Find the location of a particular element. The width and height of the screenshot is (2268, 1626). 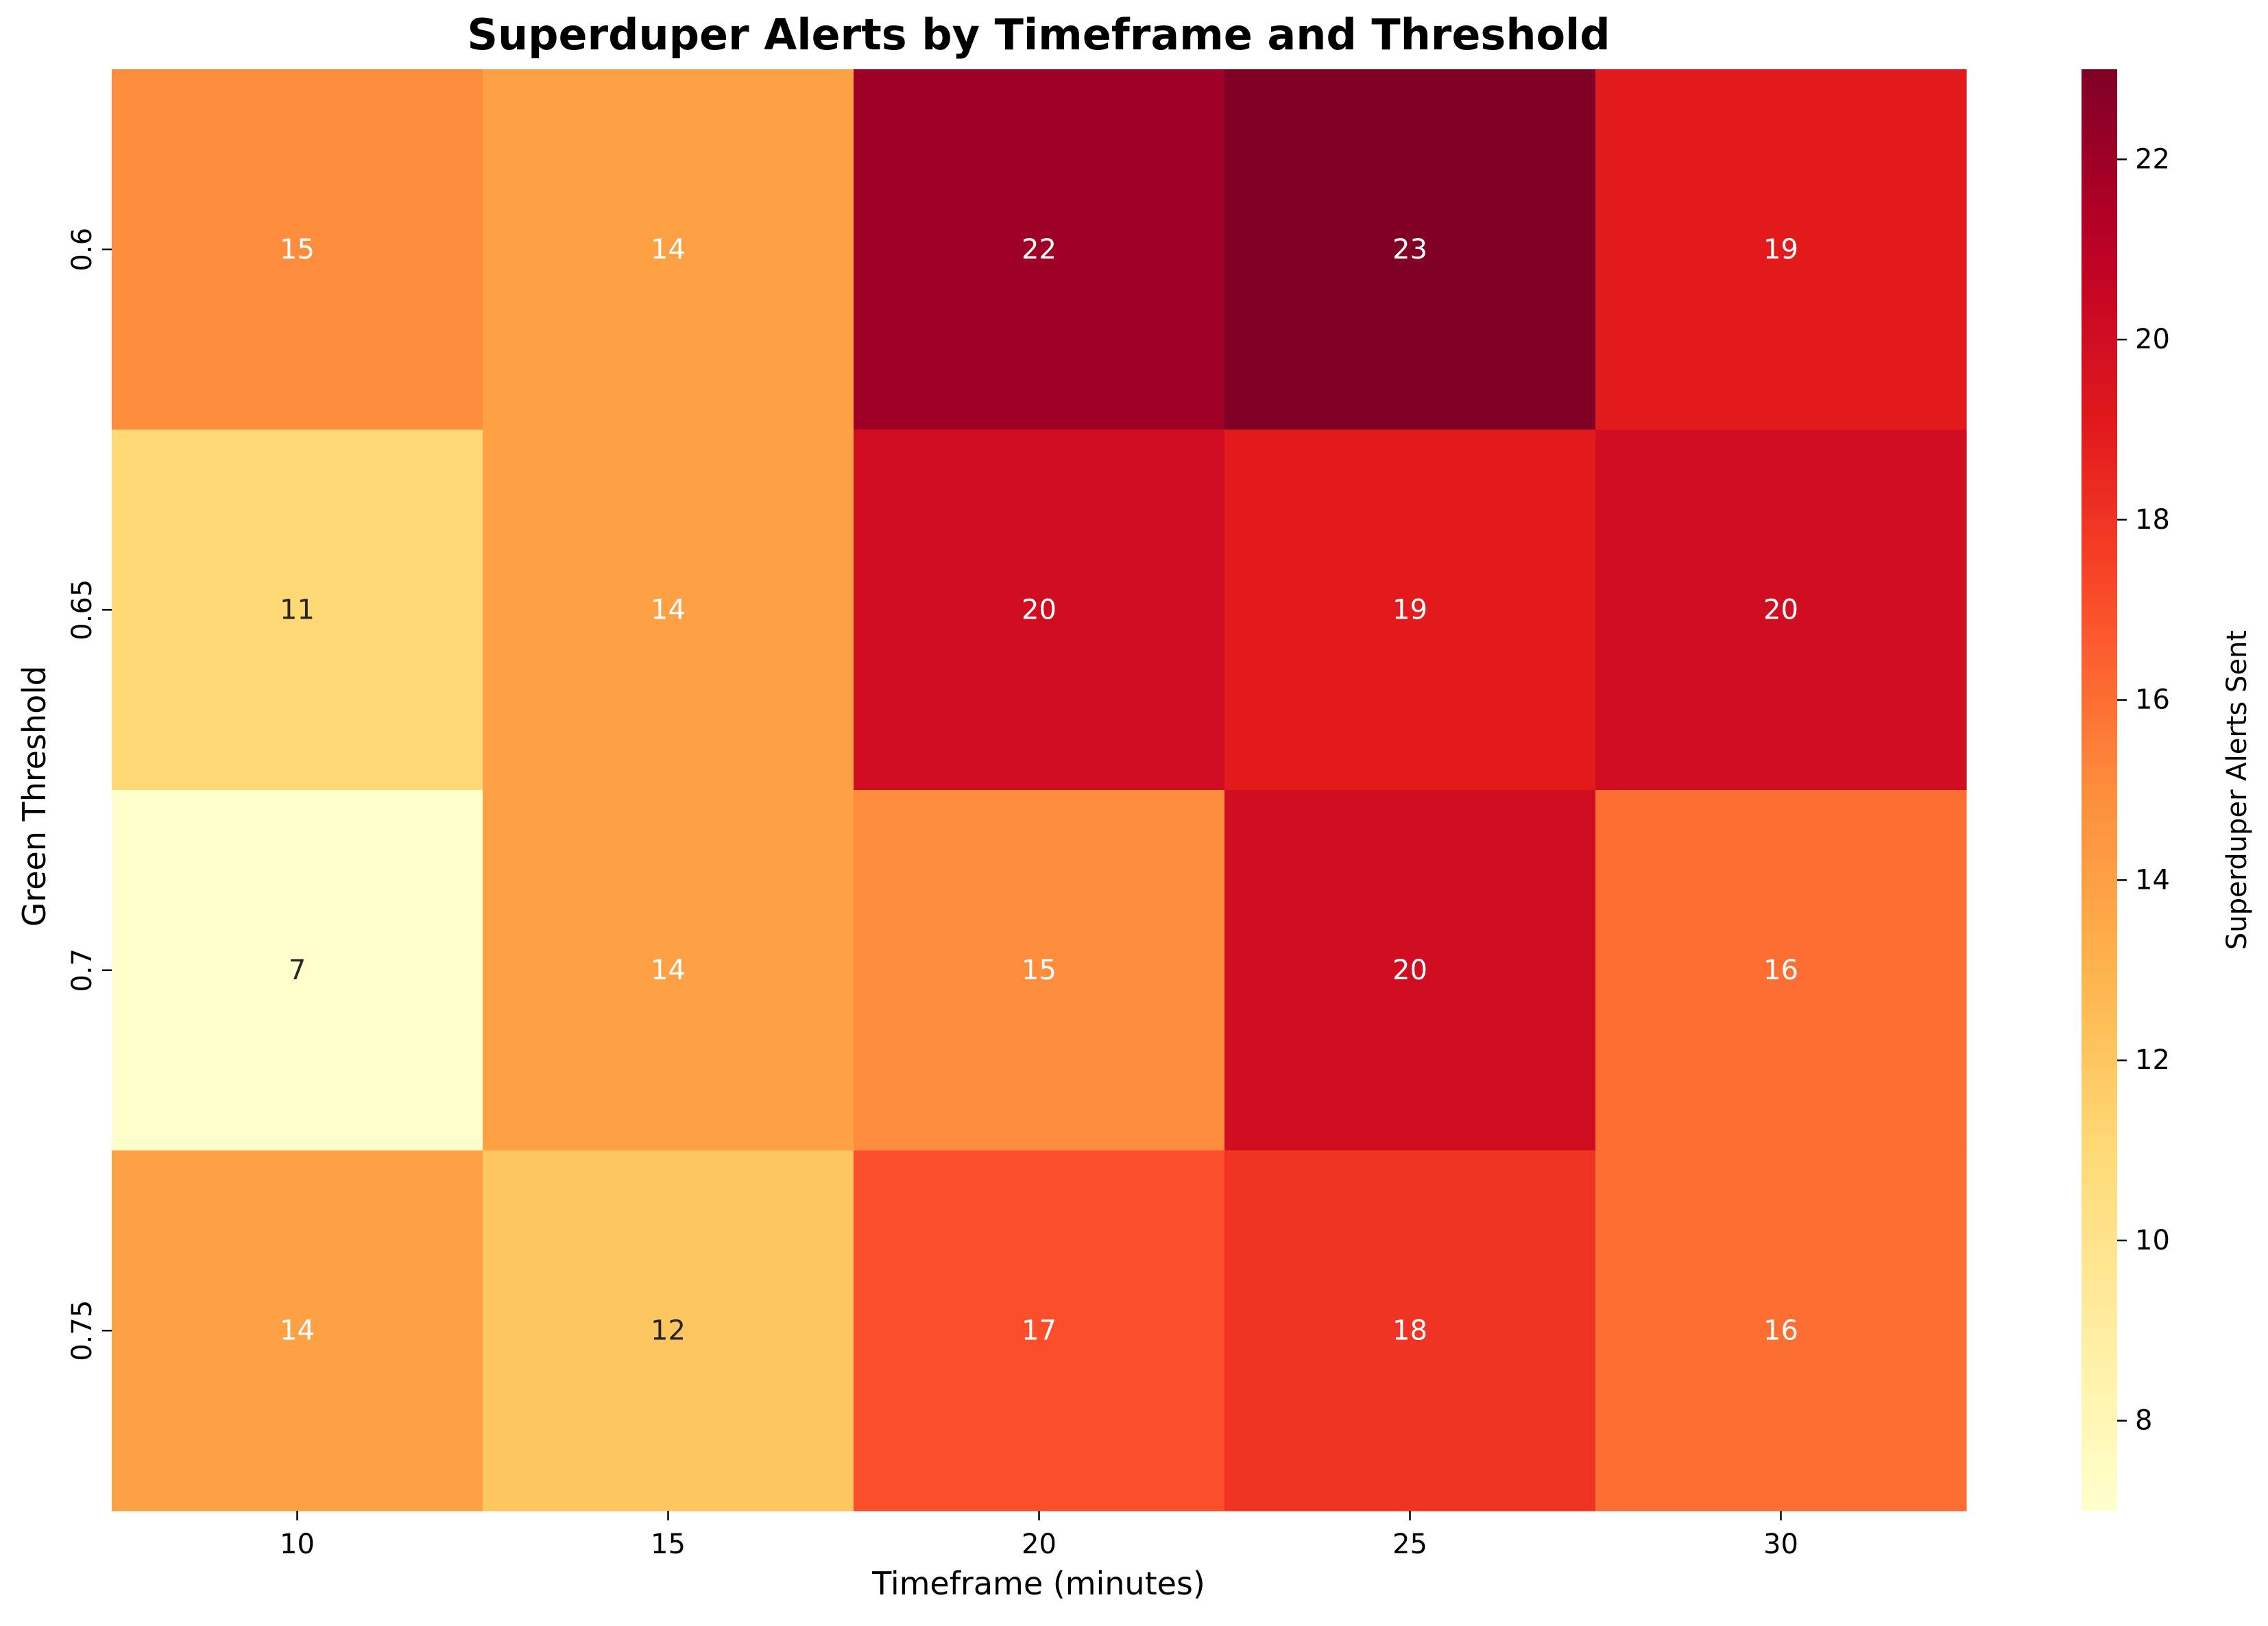

x-axis: 10 15 20 25 30 is located at coordinates (1039, 1535).